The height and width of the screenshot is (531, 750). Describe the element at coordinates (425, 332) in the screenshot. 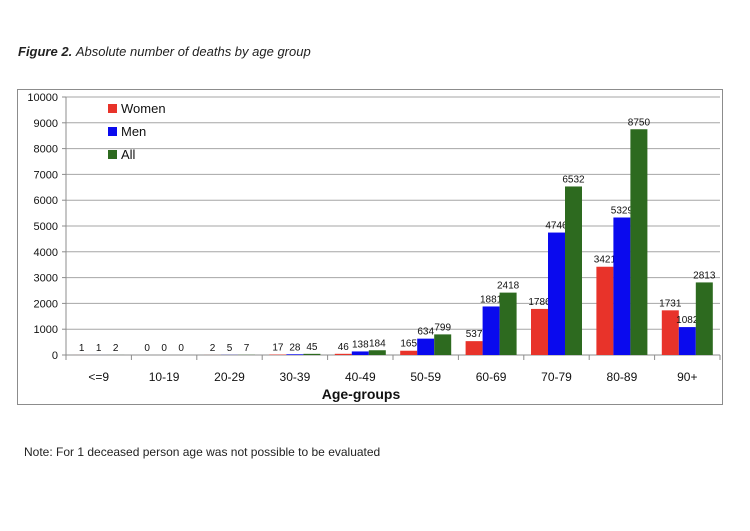

I see `data-label: 634` at that location.